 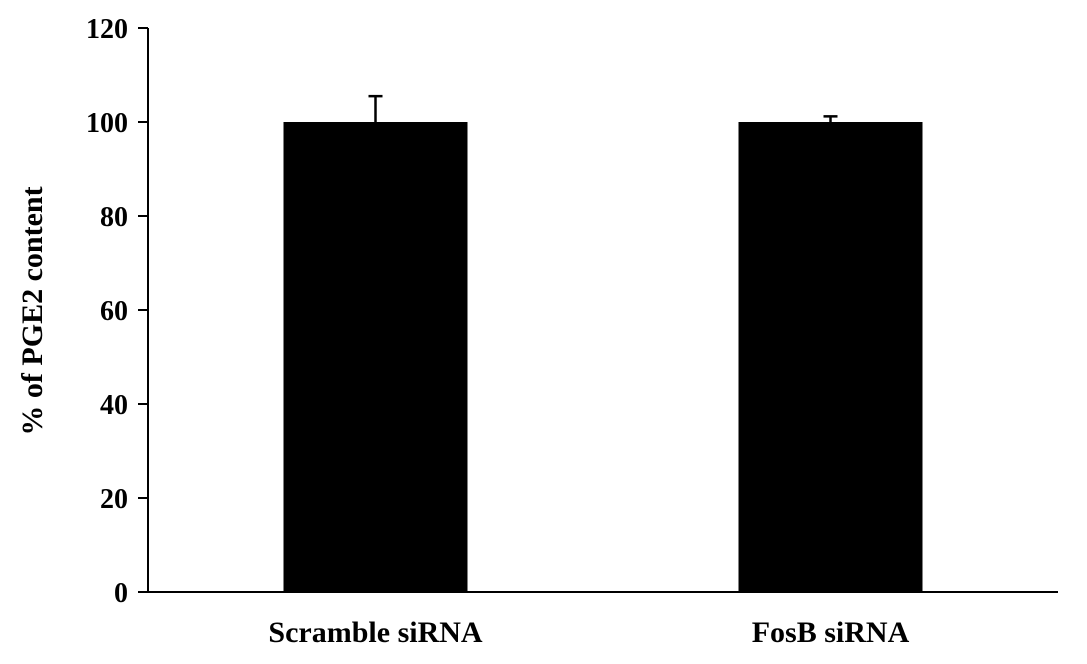 What do you see at coordinates (114, 405) in the screenshot?
I see `y-tick-label: 40` at bounding box center [114, 405].